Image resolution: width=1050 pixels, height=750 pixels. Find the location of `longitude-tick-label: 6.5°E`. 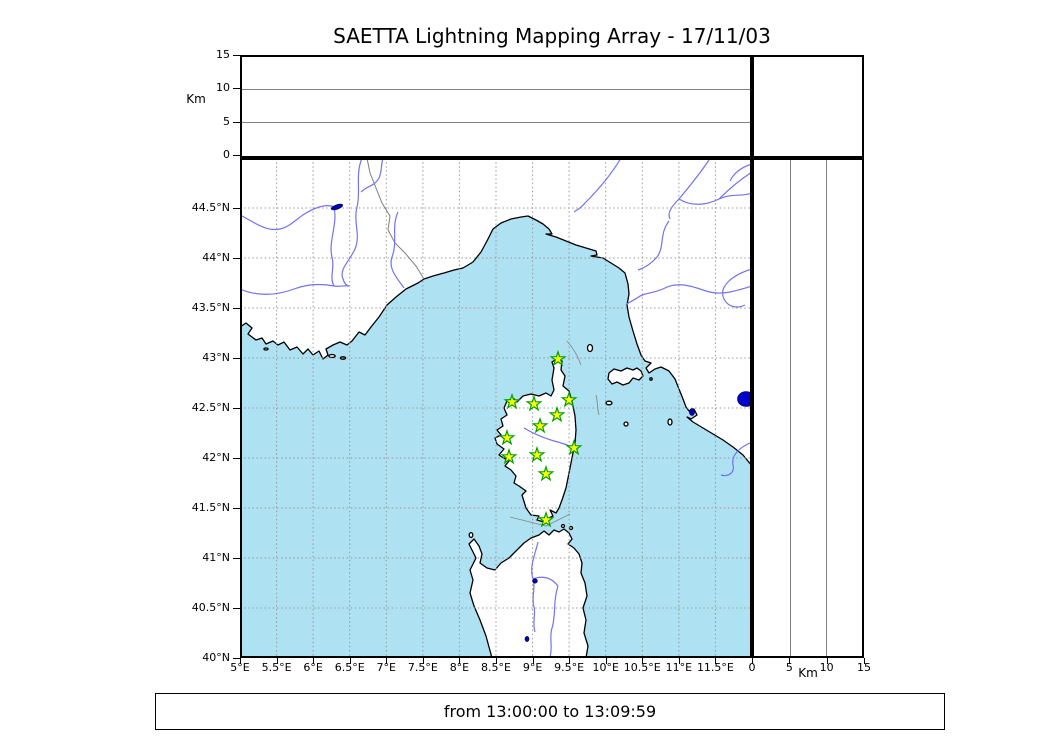

longitude-tick-label: 6.5°E is located at coordinates (349, 667).